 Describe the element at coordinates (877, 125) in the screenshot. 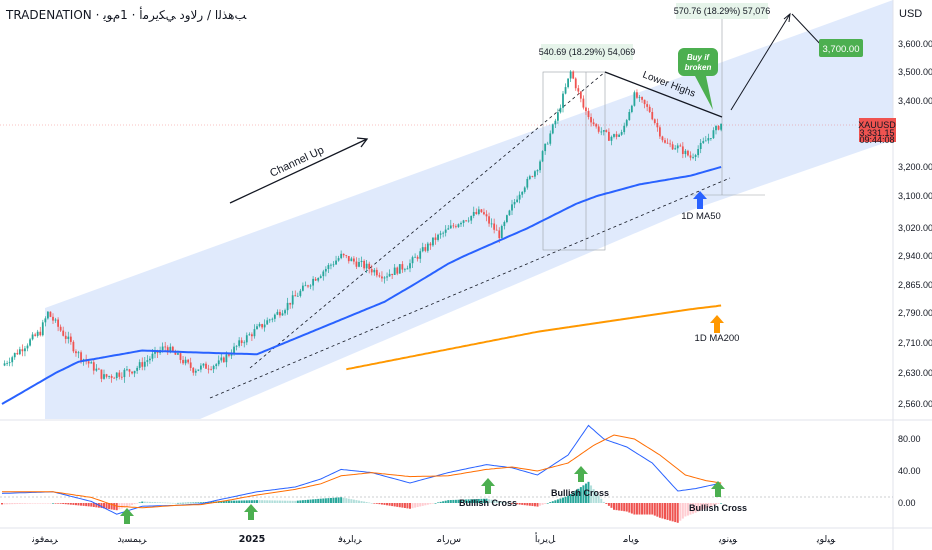

I see `price-tag-symbol: XAUUSD` at that location.